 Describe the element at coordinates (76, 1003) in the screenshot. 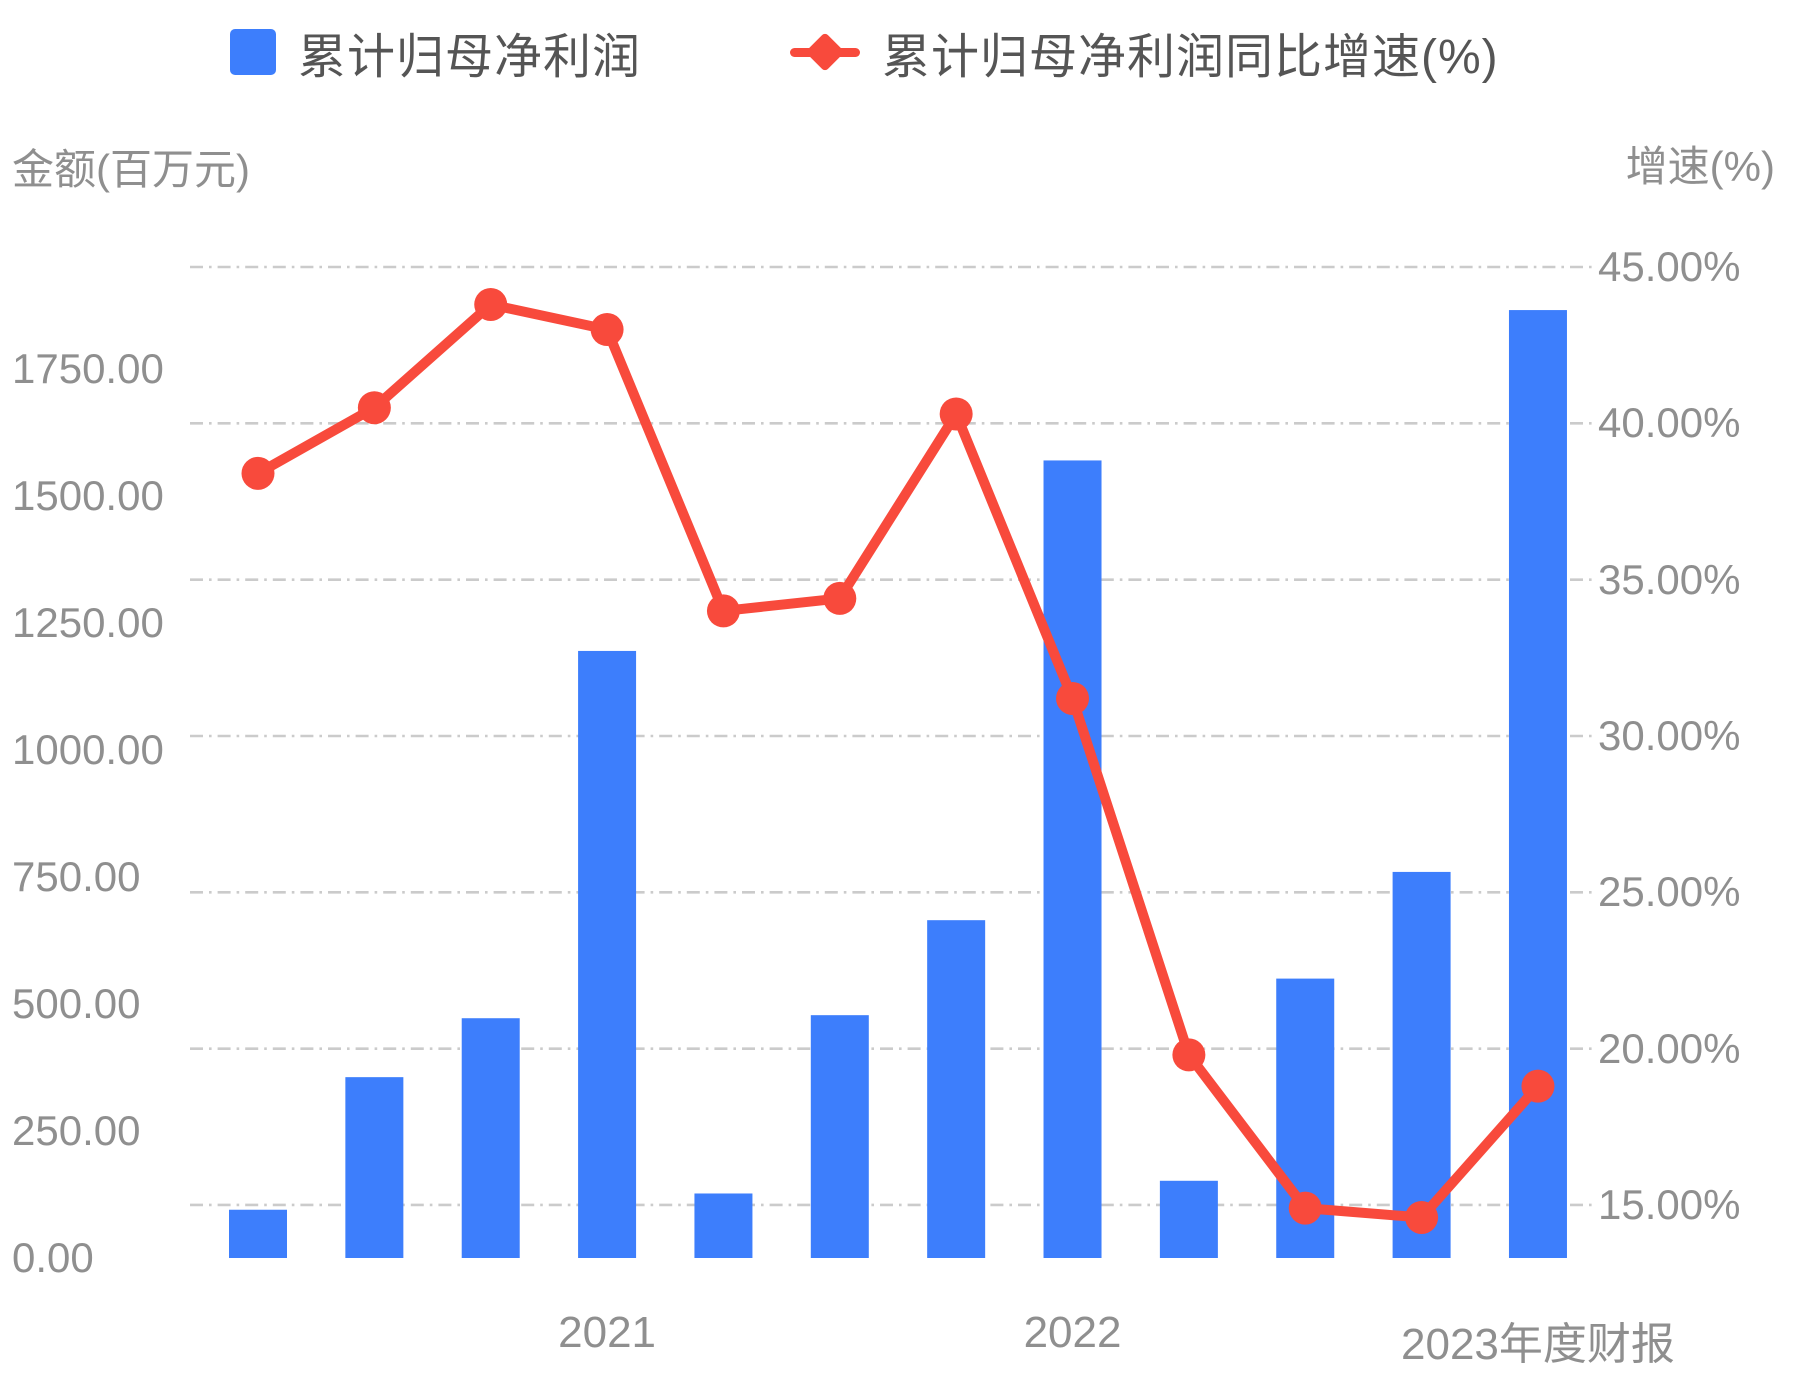

I see `left-axis-tick: 500.00` at that location.